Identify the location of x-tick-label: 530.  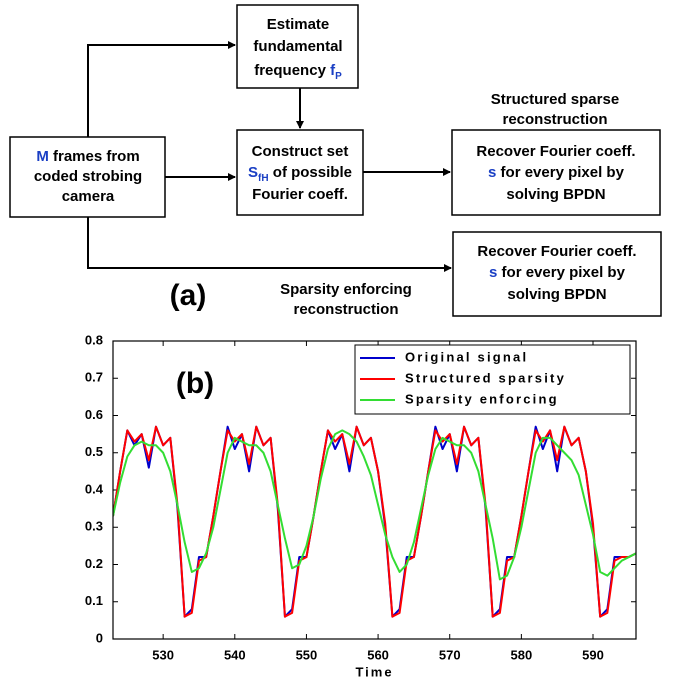
(163, 654).